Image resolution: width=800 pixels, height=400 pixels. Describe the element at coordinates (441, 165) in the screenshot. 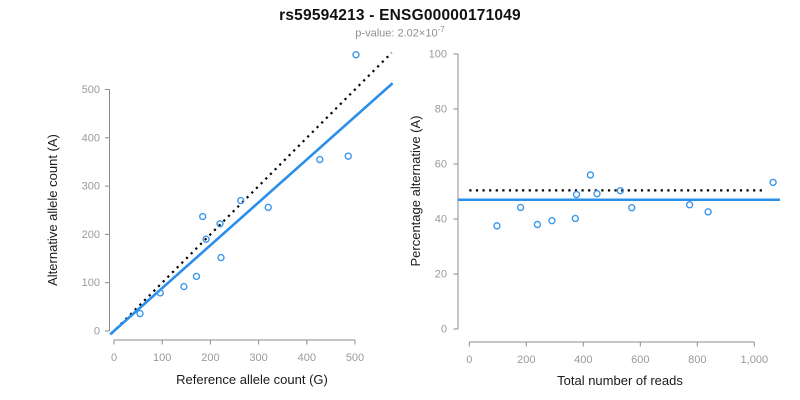

I see `y-tick-label: 60` at that location.